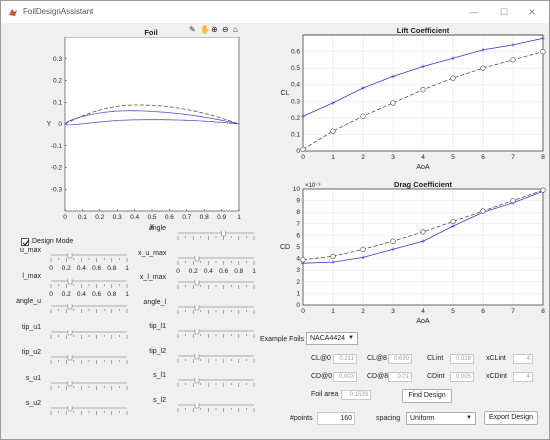 This screenshot has height=440, width=550. I want to click on slider-s-u1, so click(91, 390).